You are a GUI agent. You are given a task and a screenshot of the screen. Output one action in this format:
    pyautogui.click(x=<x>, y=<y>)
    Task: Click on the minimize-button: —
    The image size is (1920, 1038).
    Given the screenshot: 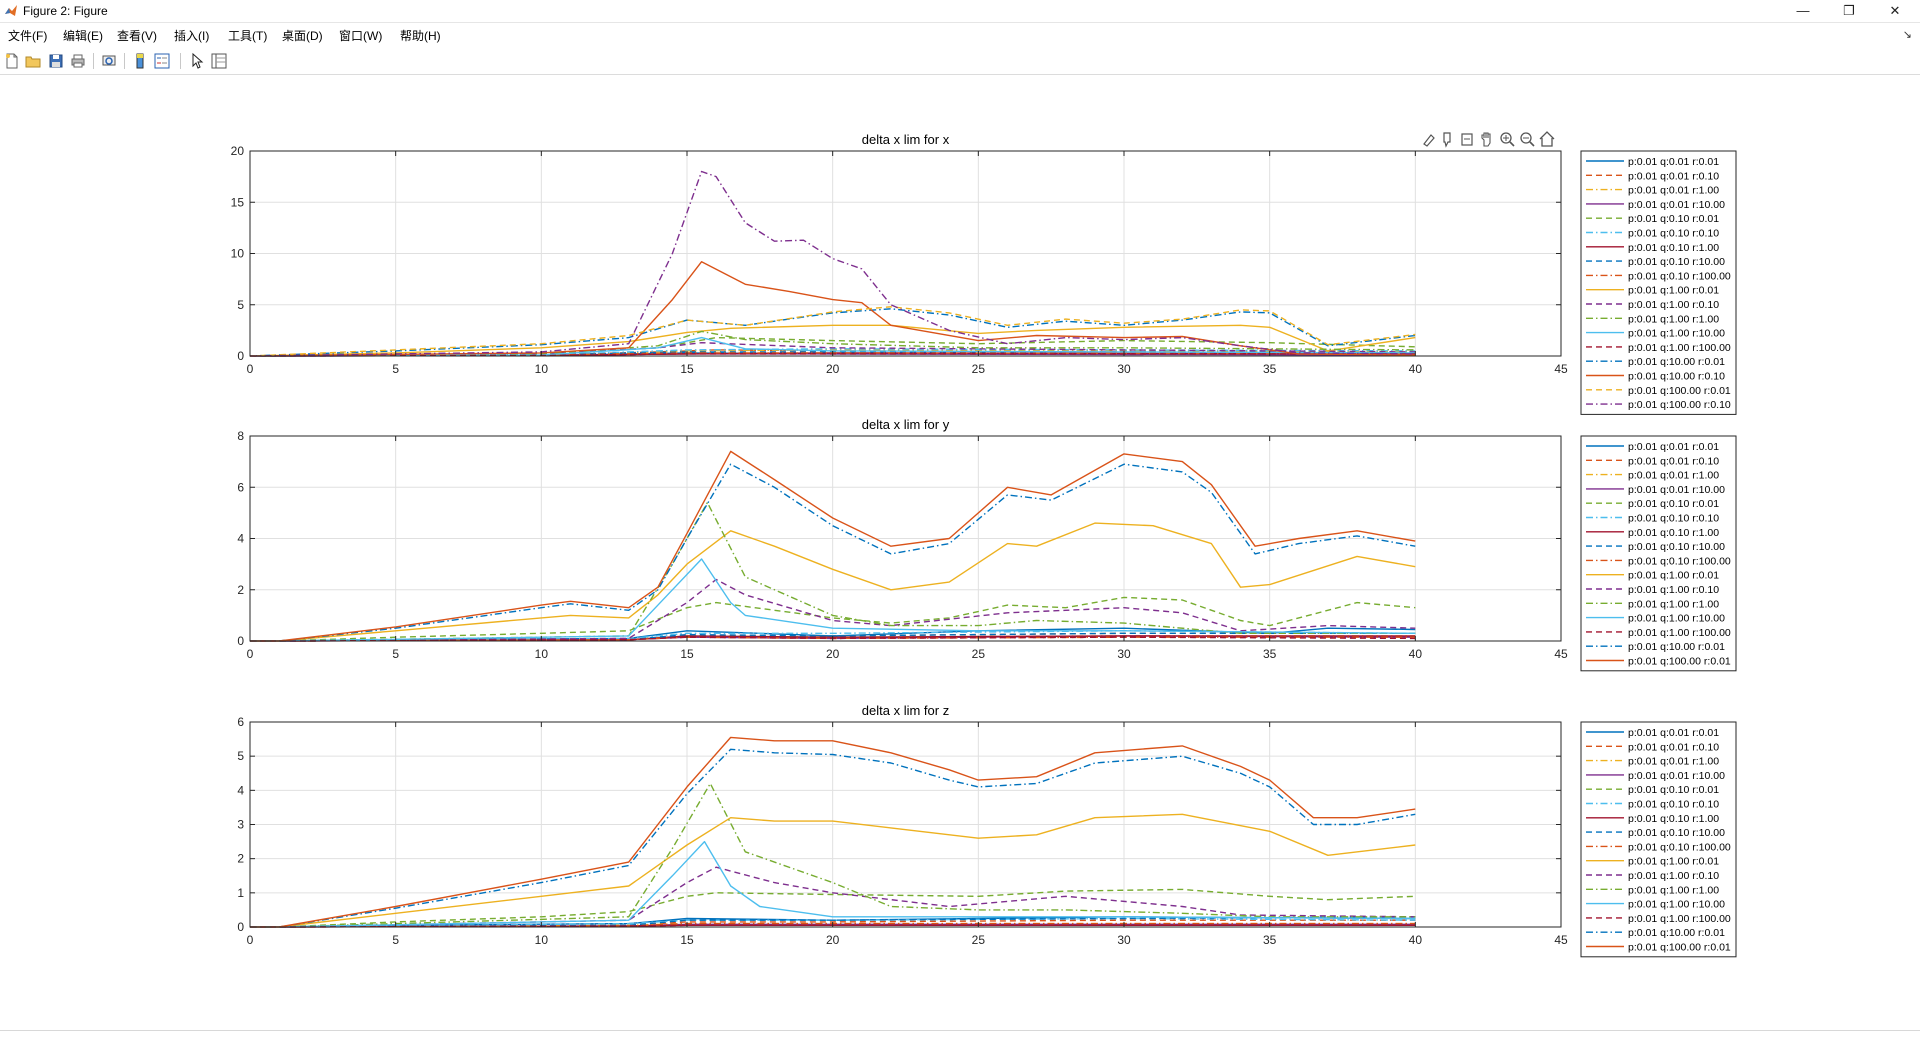 What is the action you would take?
    pyautogui.click(x=1803, y=11)
    